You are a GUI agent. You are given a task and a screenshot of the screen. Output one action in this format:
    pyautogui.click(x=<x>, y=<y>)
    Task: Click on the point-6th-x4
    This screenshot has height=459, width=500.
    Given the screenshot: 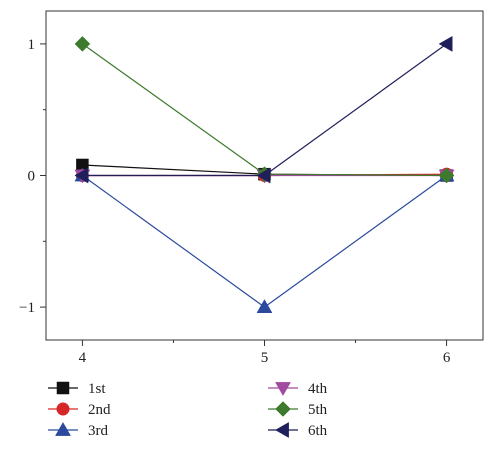 What is the action you would take?
    pyautogui.click(x=81, y=175)
    